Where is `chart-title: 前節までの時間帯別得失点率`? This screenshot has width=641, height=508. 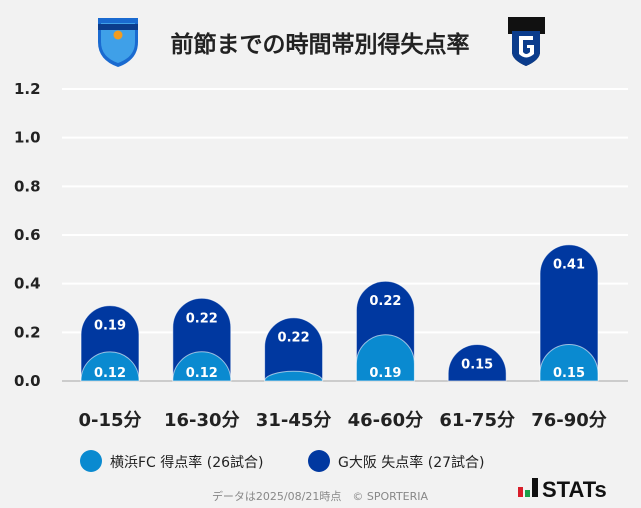
chart-title: 前節までの時間帯別得失点率 is located at coordinates (320, 44).